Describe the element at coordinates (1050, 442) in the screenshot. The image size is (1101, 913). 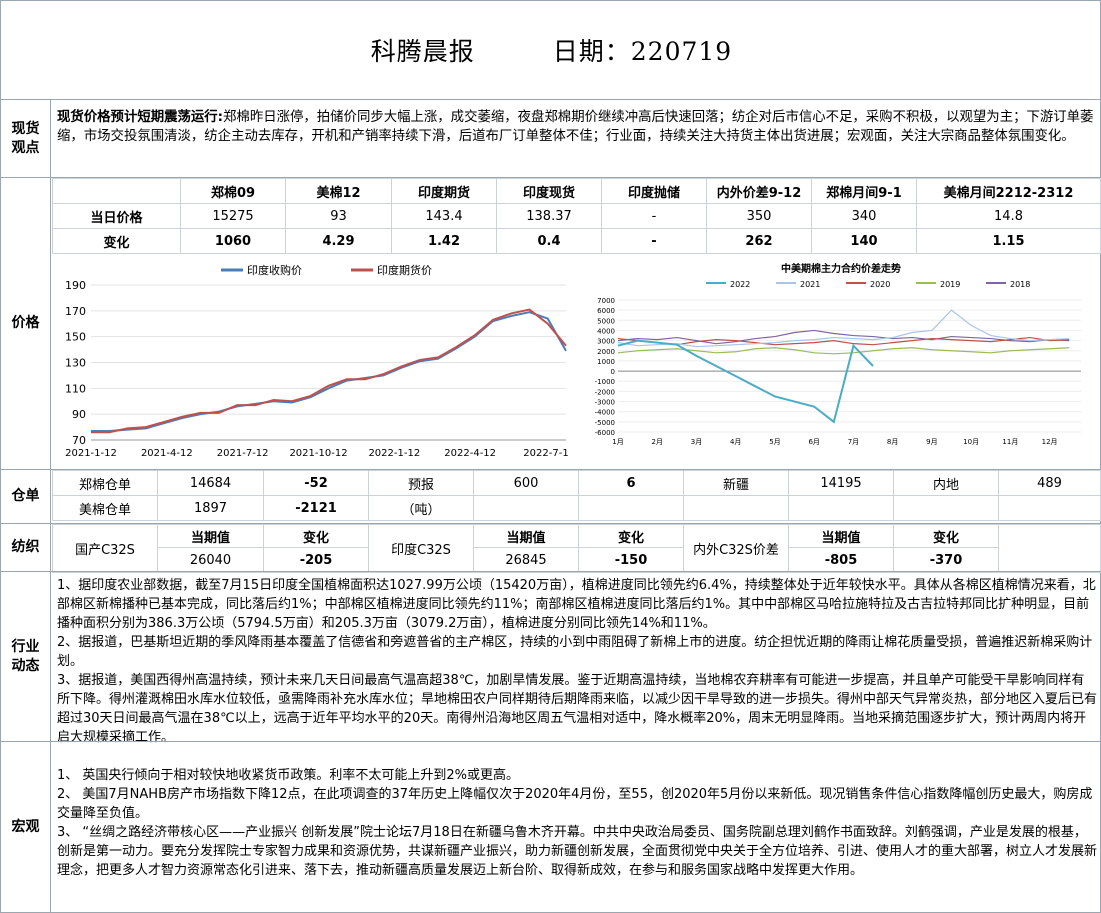
I see `x-tick-label: 12月` at that location.